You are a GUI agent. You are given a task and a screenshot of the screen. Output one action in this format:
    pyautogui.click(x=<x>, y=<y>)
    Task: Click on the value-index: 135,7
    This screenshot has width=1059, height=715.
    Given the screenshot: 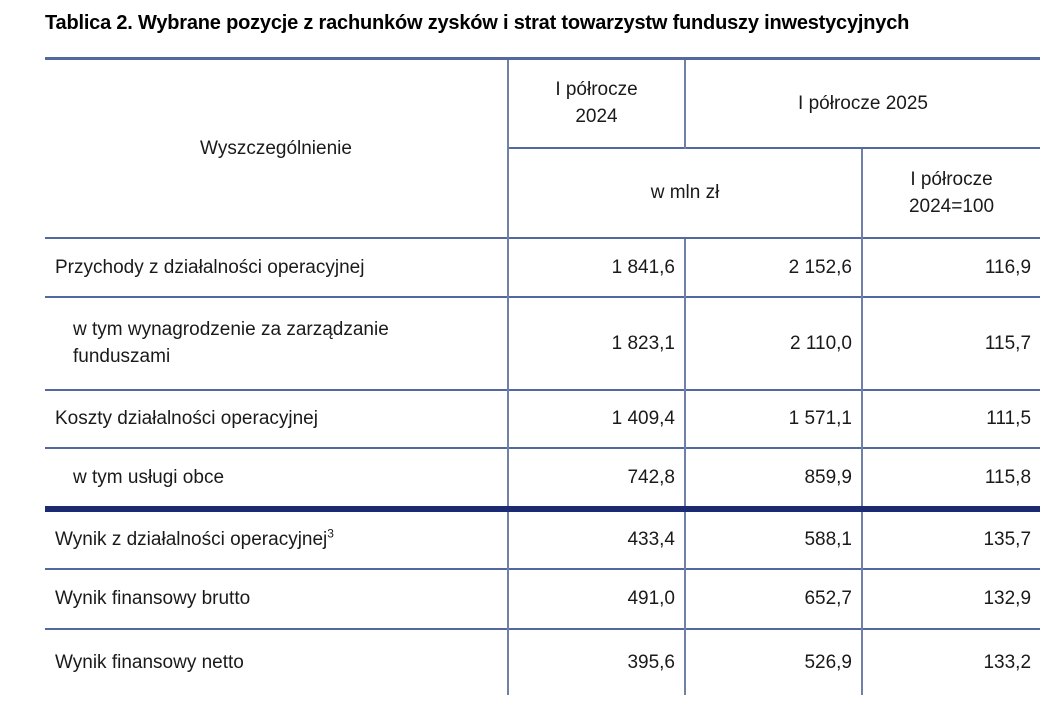 What is the action you would take?
    pyautogui.click(x=950, y=537)
    